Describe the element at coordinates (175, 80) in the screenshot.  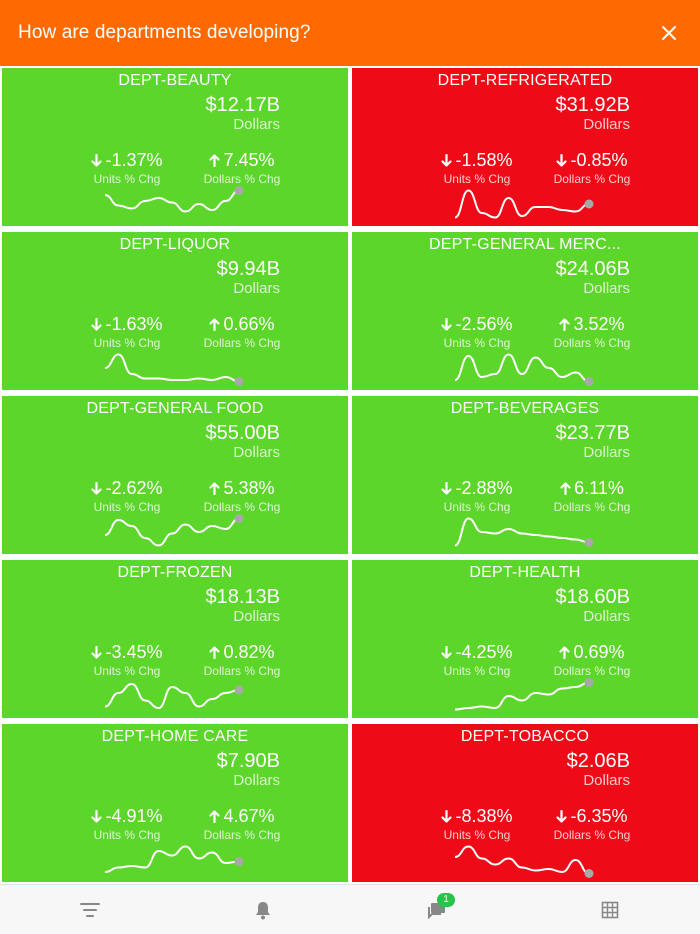
I see `department-name: DEPT-BEAUTY` at that location.